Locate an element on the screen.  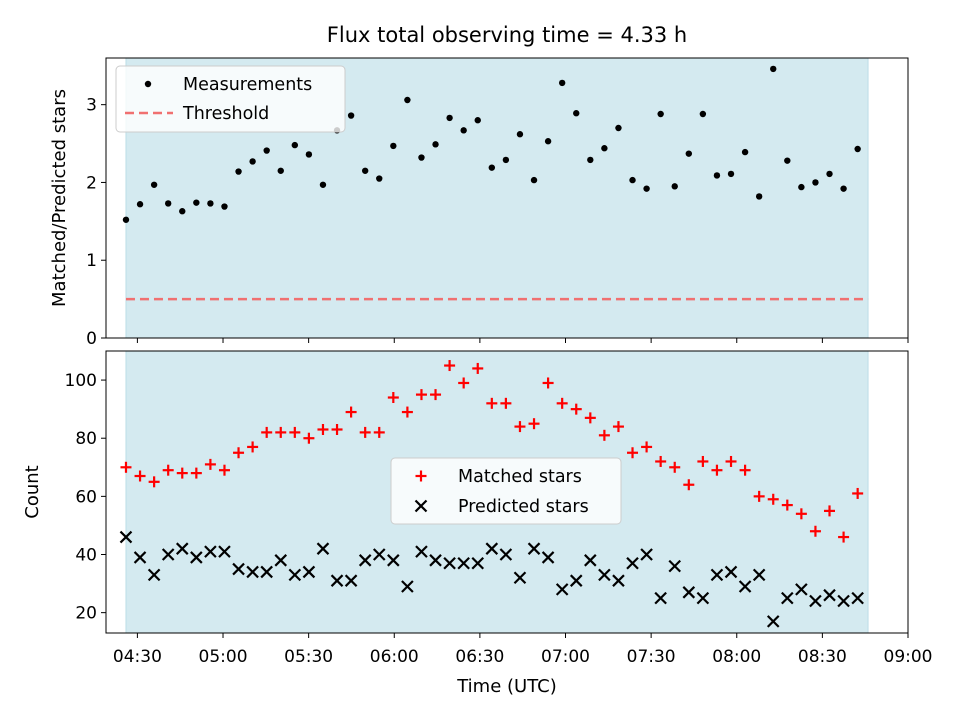
top-ytick-label: 3 is located at coordinates (91, 106).